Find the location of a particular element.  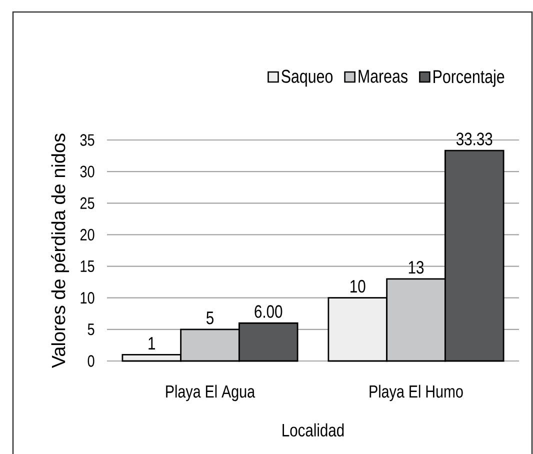

y-tick-label: 25 is located at coordinates (87, 203).